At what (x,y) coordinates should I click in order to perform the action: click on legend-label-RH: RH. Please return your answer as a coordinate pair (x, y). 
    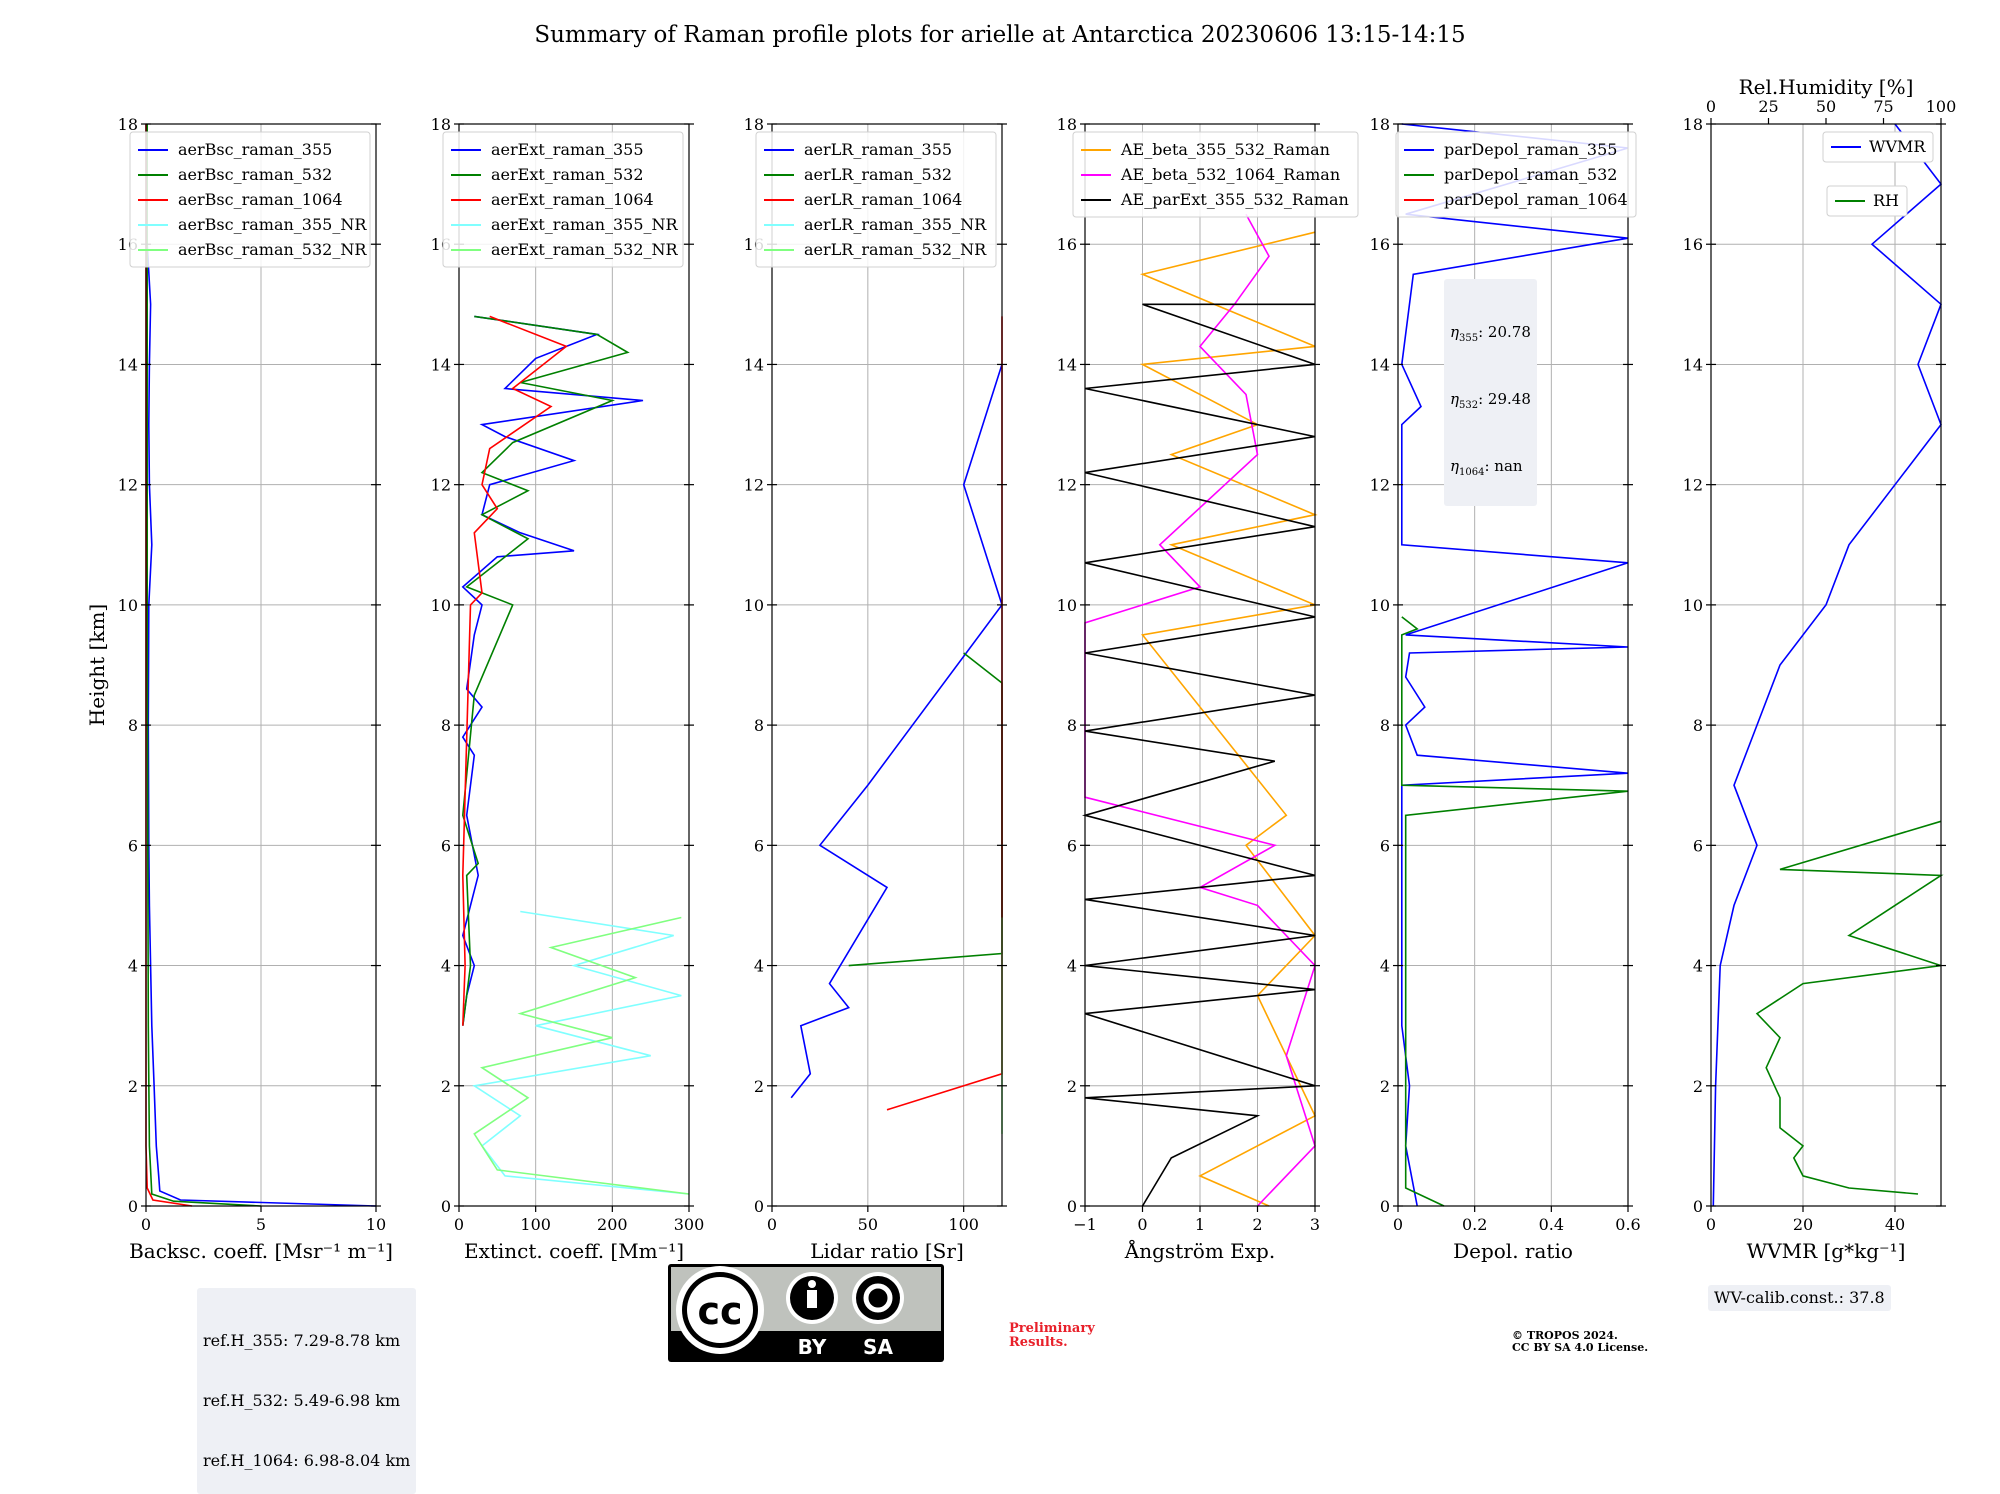
    Looking at the image, I should click on (1886, 200).